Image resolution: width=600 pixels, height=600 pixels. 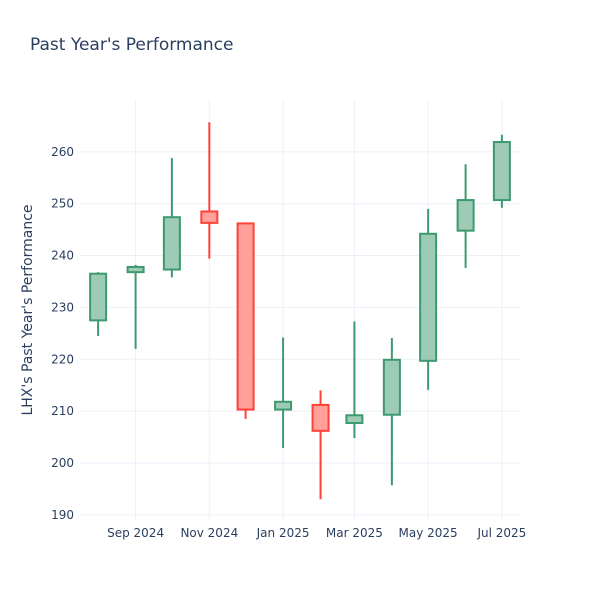 What do you see at coordinates (62, 359) in the screenshot?
I see `y-tick-label: 220` at bounding box center [62, 359].